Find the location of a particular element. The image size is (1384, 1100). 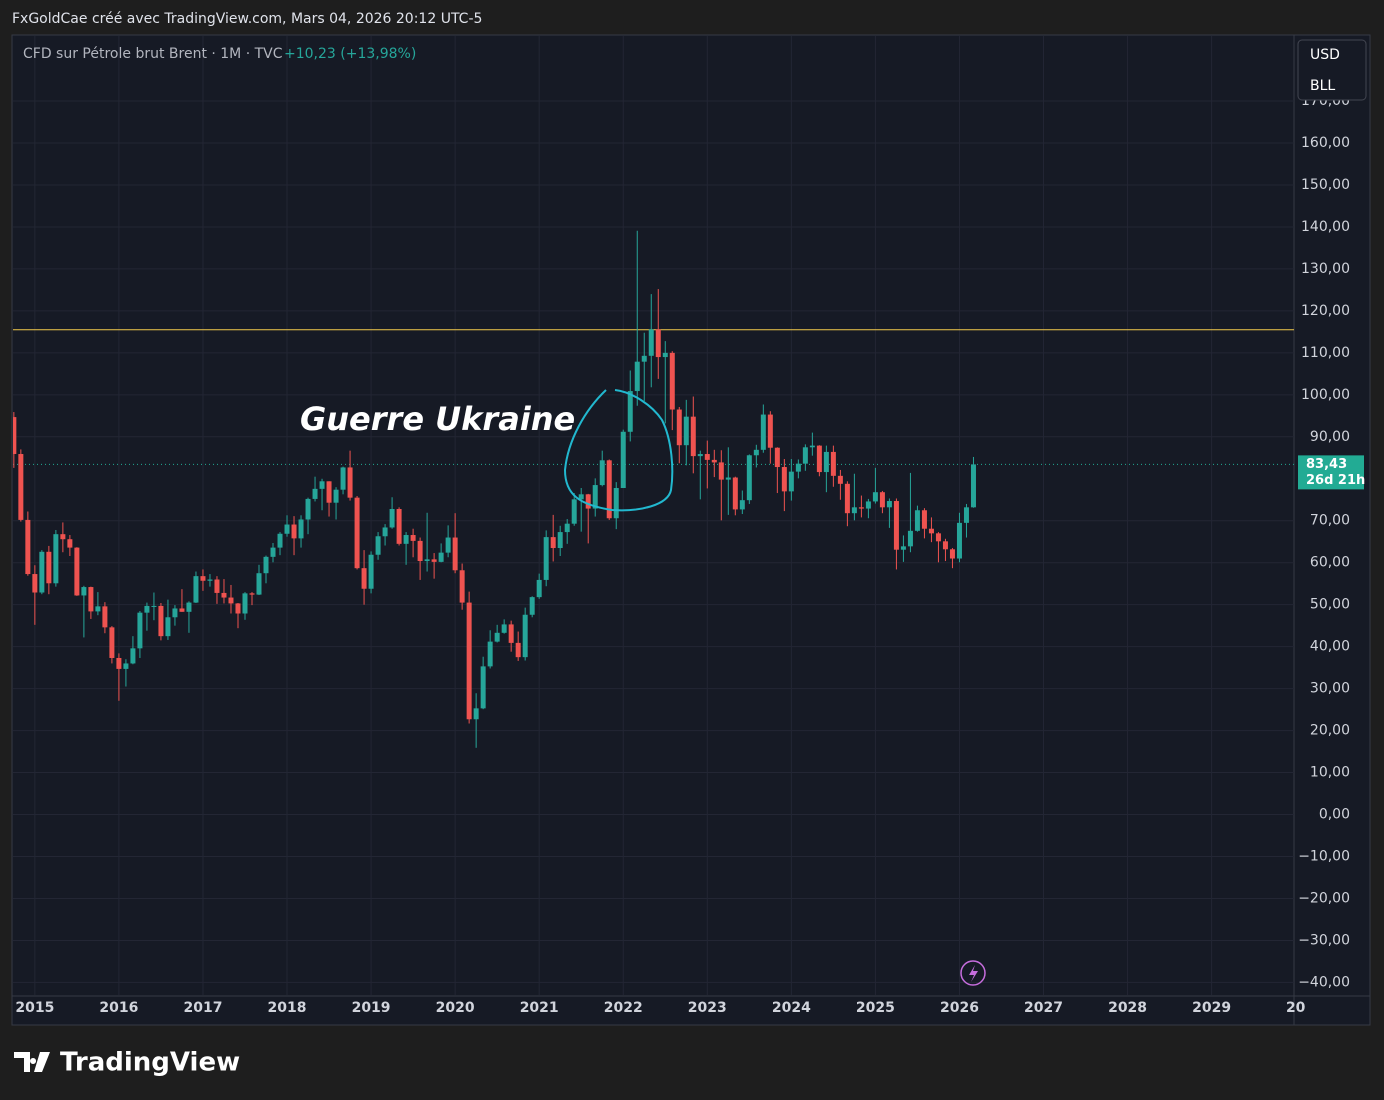

currency: USD is located at coordinates (1325, 55).